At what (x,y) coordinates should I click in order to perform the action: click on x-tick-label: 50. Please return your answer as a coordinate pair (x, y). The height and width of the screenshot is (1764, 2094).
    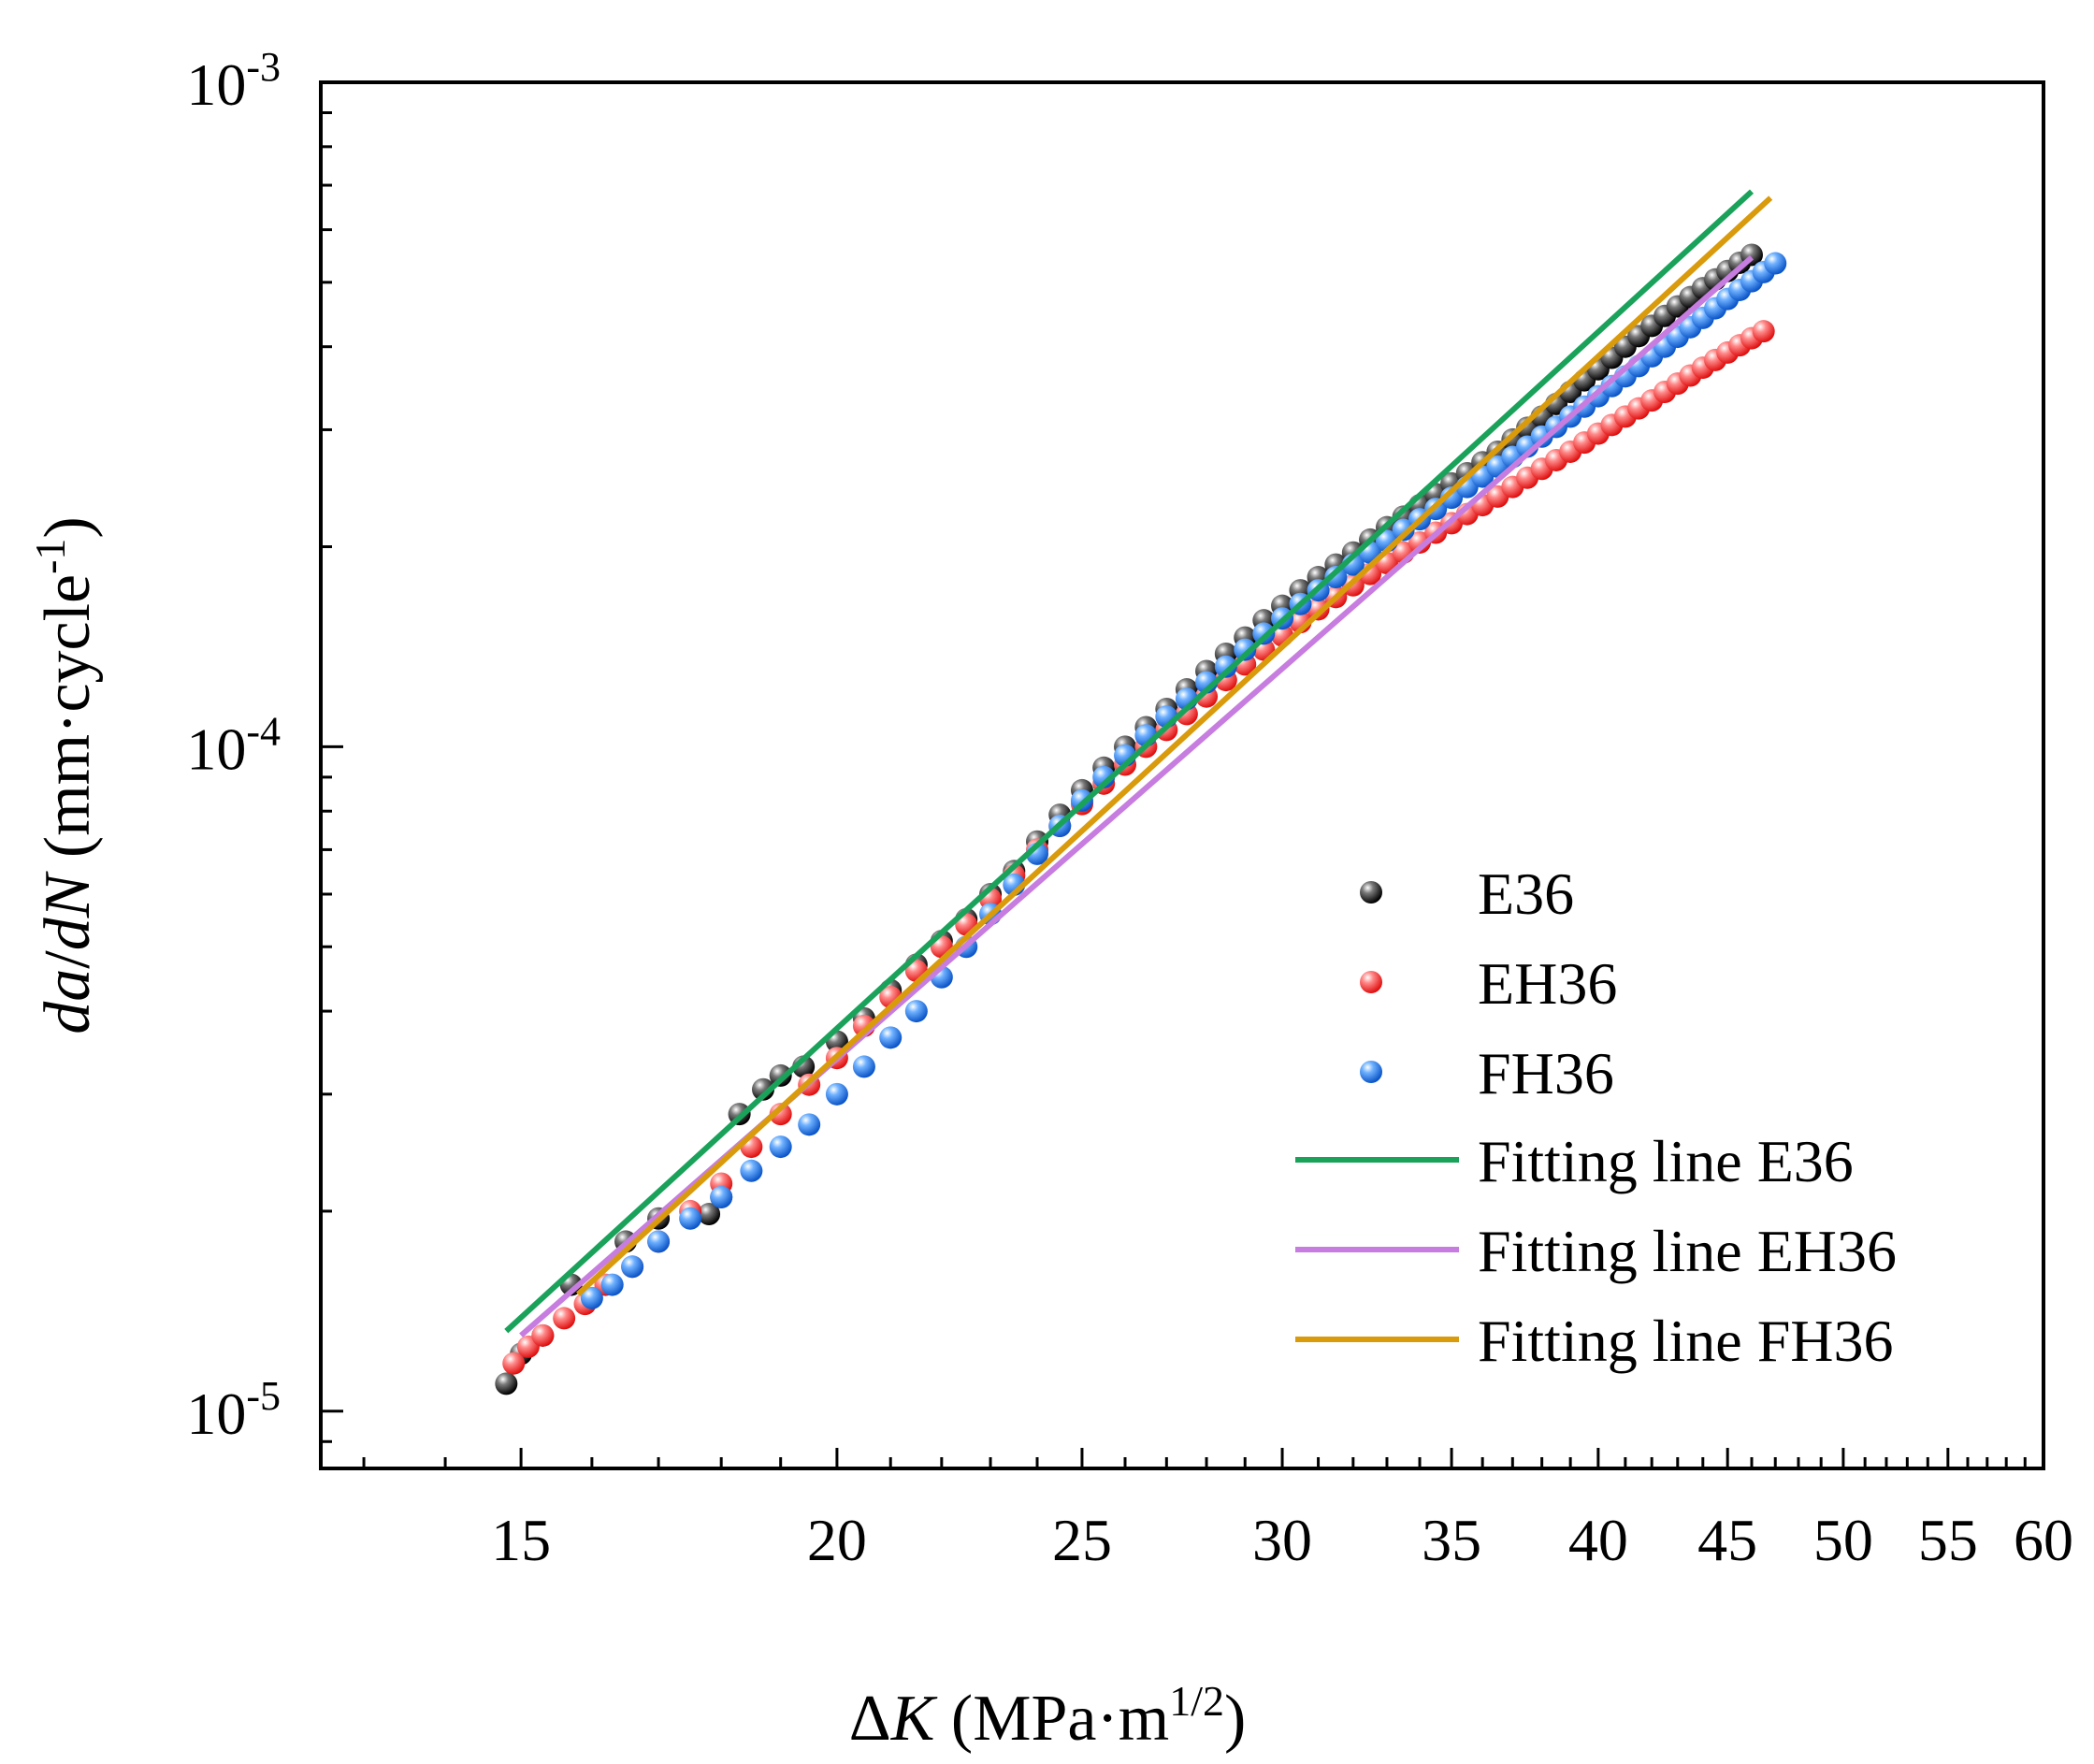
    Looking at the image, I should click on (1843, 1540).